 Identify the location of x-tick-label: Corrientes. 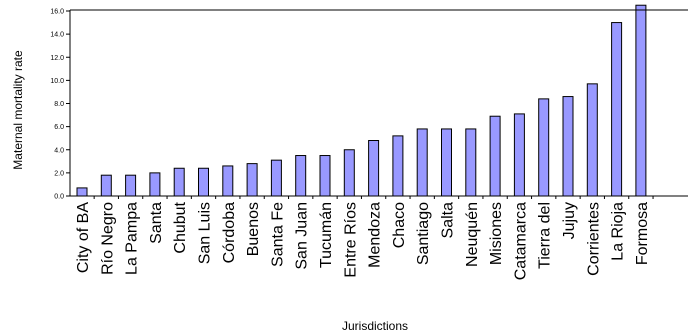
(593, 239).